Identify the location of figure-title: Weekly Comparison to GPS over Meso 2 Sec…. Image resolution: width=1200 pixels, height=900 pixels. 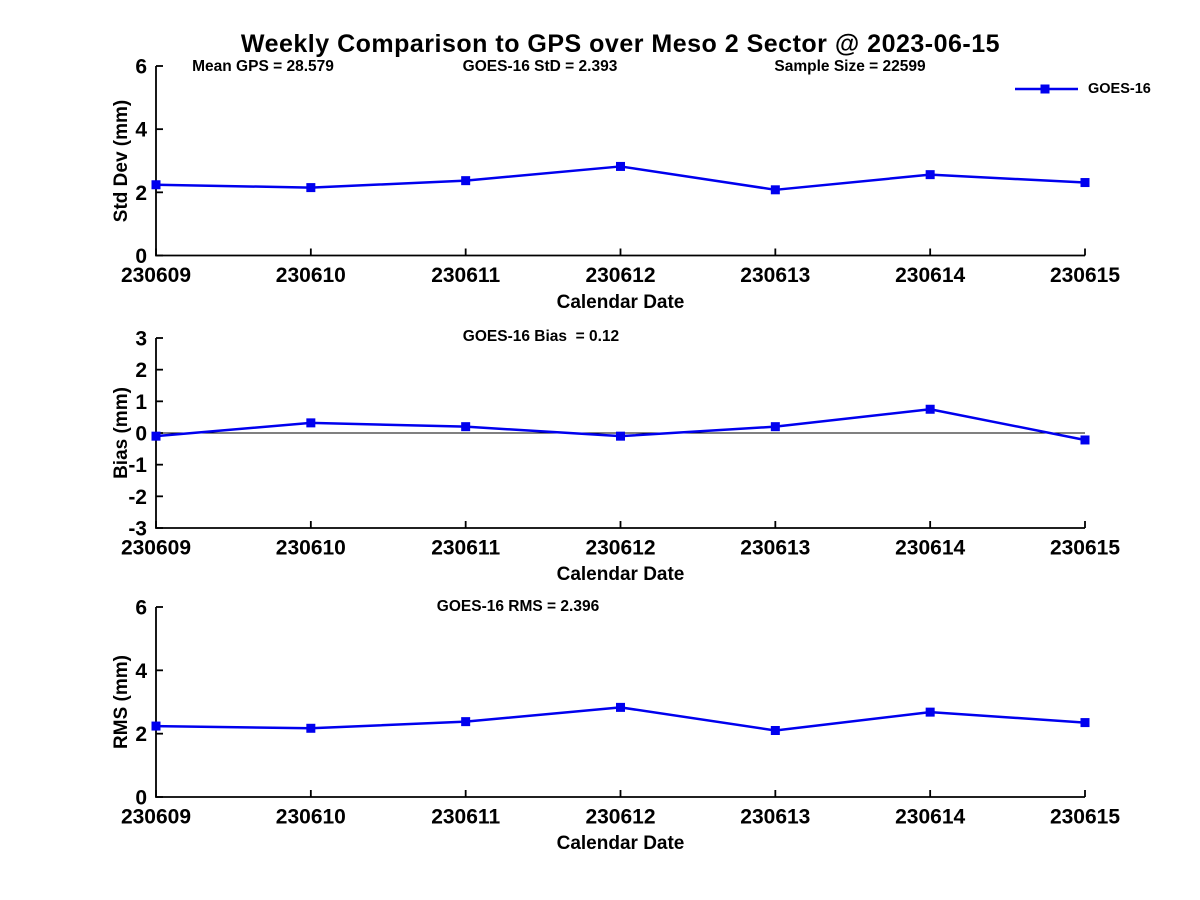
(620, 44).